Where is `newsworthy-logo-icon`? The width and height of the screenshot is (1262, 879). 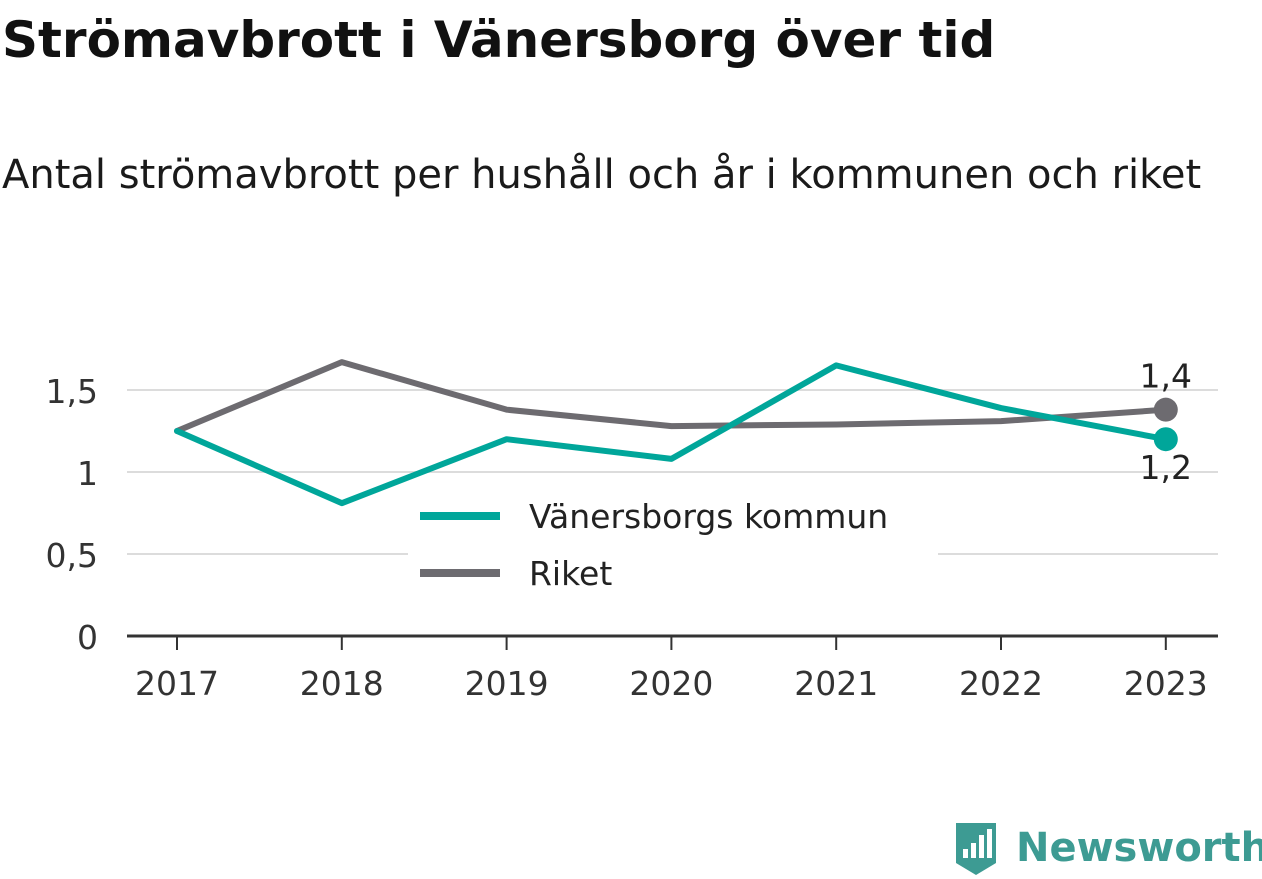
newsworthy-logo-icon is located at coordinates (976, 849).